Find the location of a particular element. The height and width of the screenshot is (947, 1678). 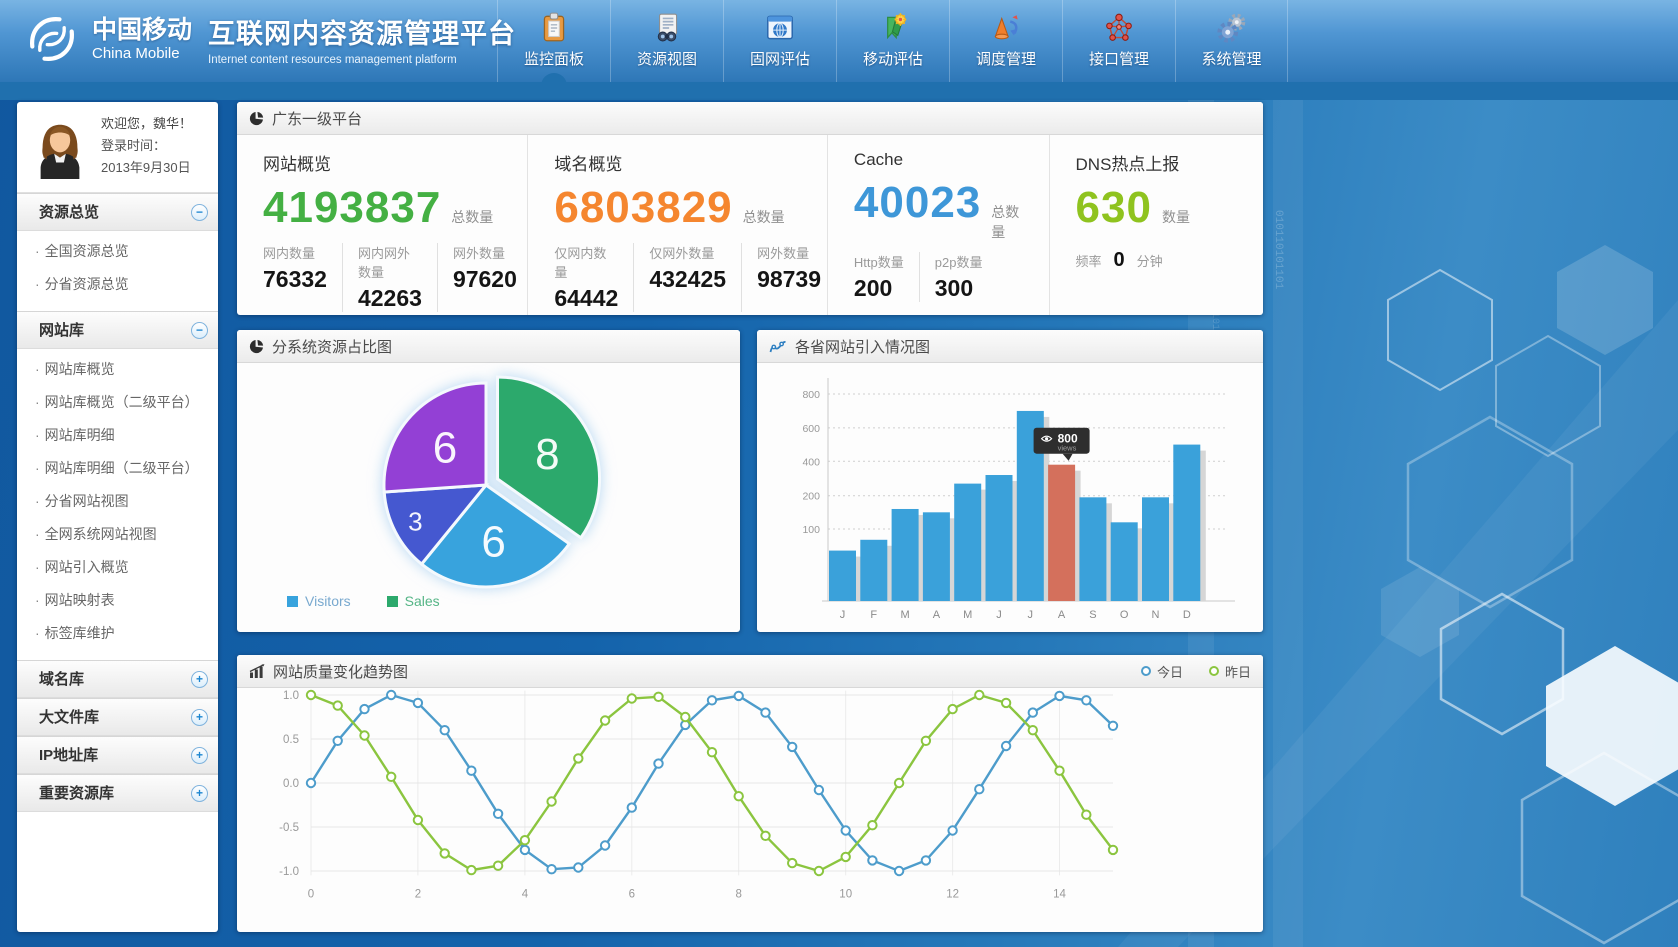

sidebar-section-5: IP地址库 + is located at coordinates (117, 755).